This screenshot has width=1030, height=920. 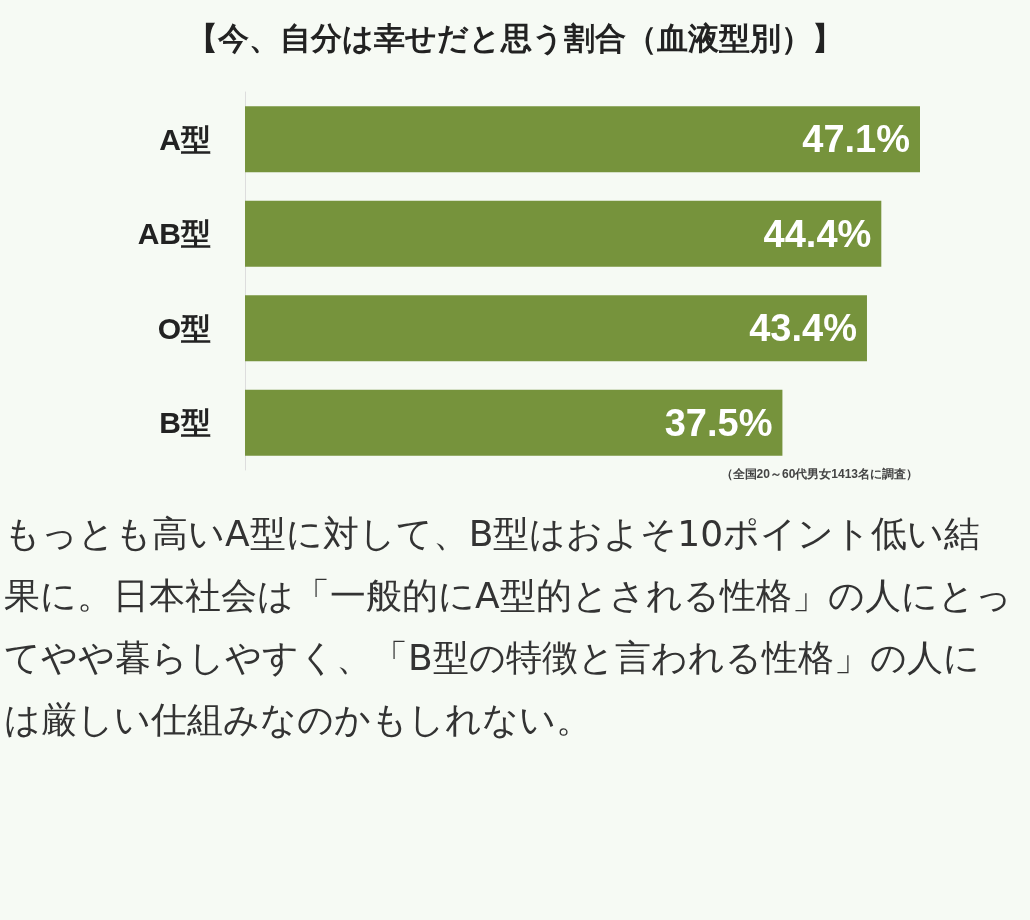 I want to click on data-label: 47.1%, so click(x=856, y=139).